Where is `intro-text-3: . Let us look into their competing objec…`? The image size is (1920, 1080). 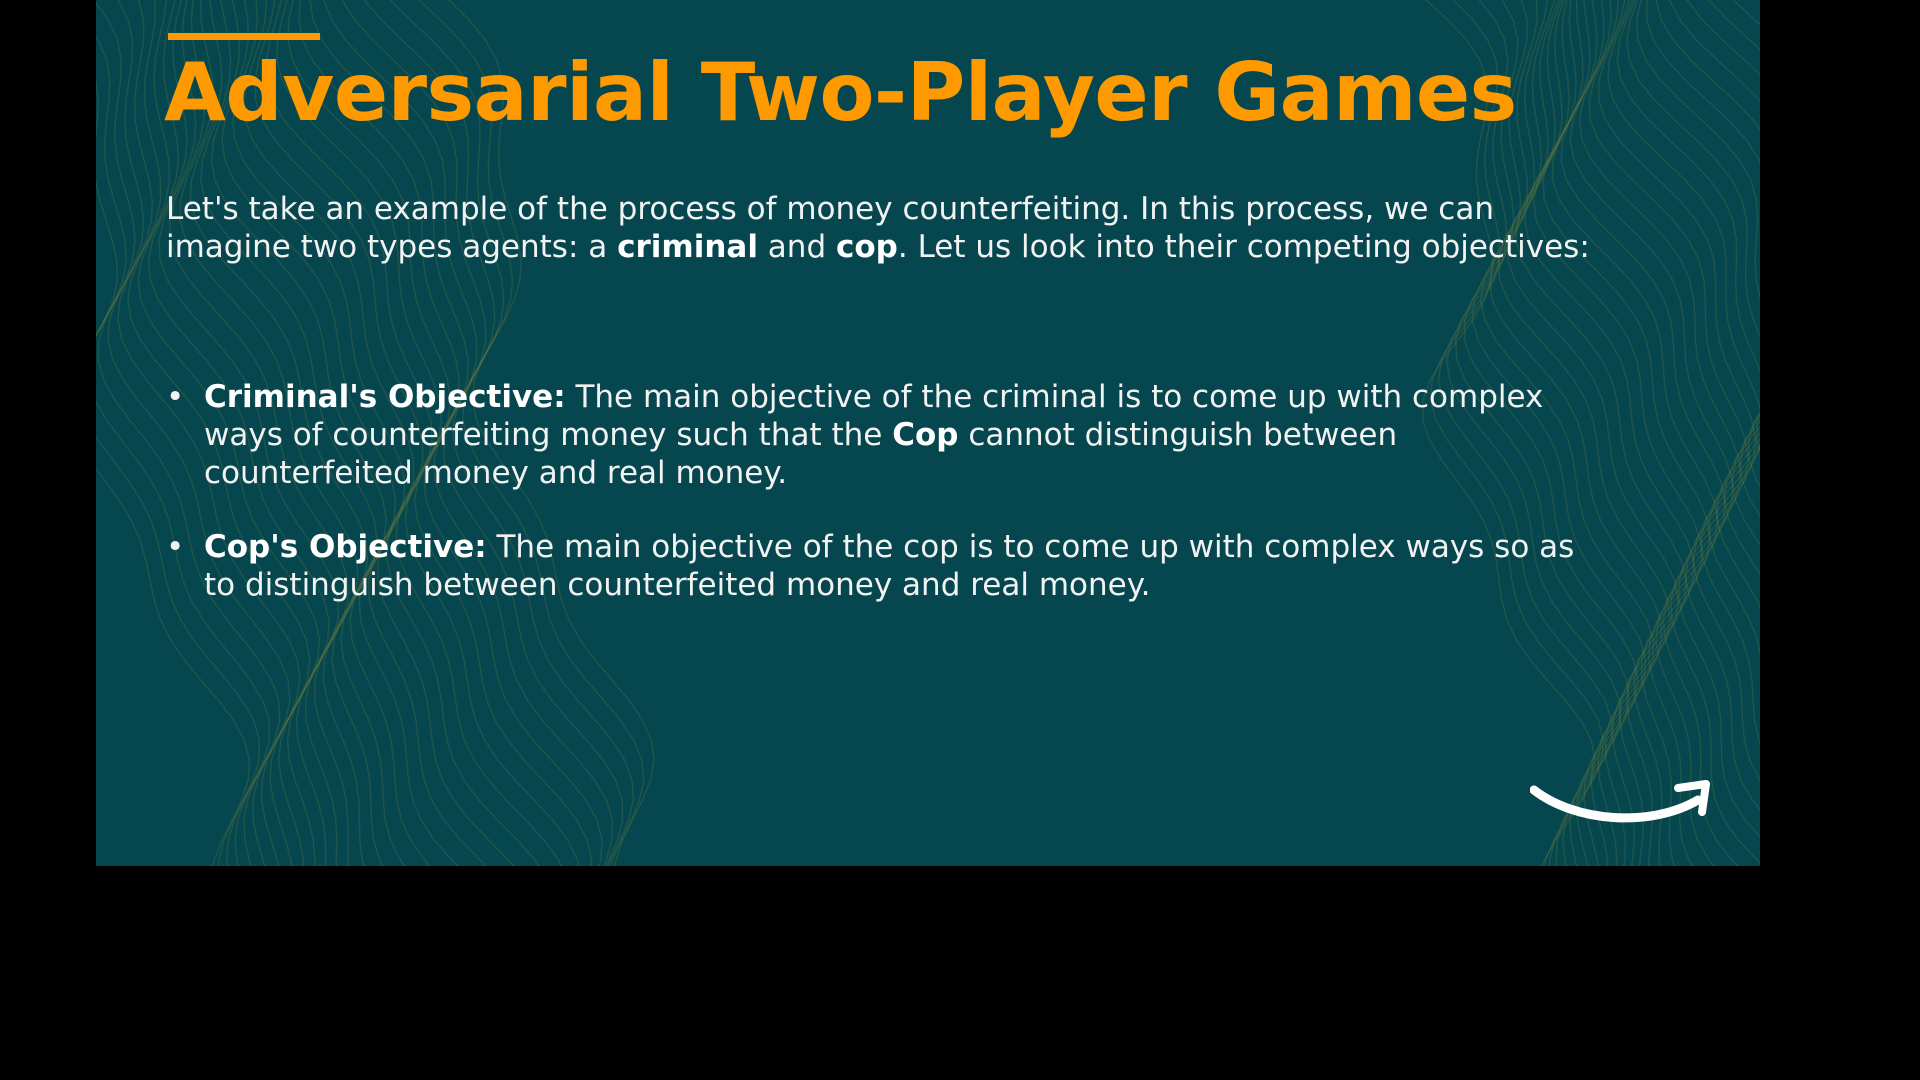
intro-text-3: . Let us look into their competing objec… is located at coordinates (1243, 247).